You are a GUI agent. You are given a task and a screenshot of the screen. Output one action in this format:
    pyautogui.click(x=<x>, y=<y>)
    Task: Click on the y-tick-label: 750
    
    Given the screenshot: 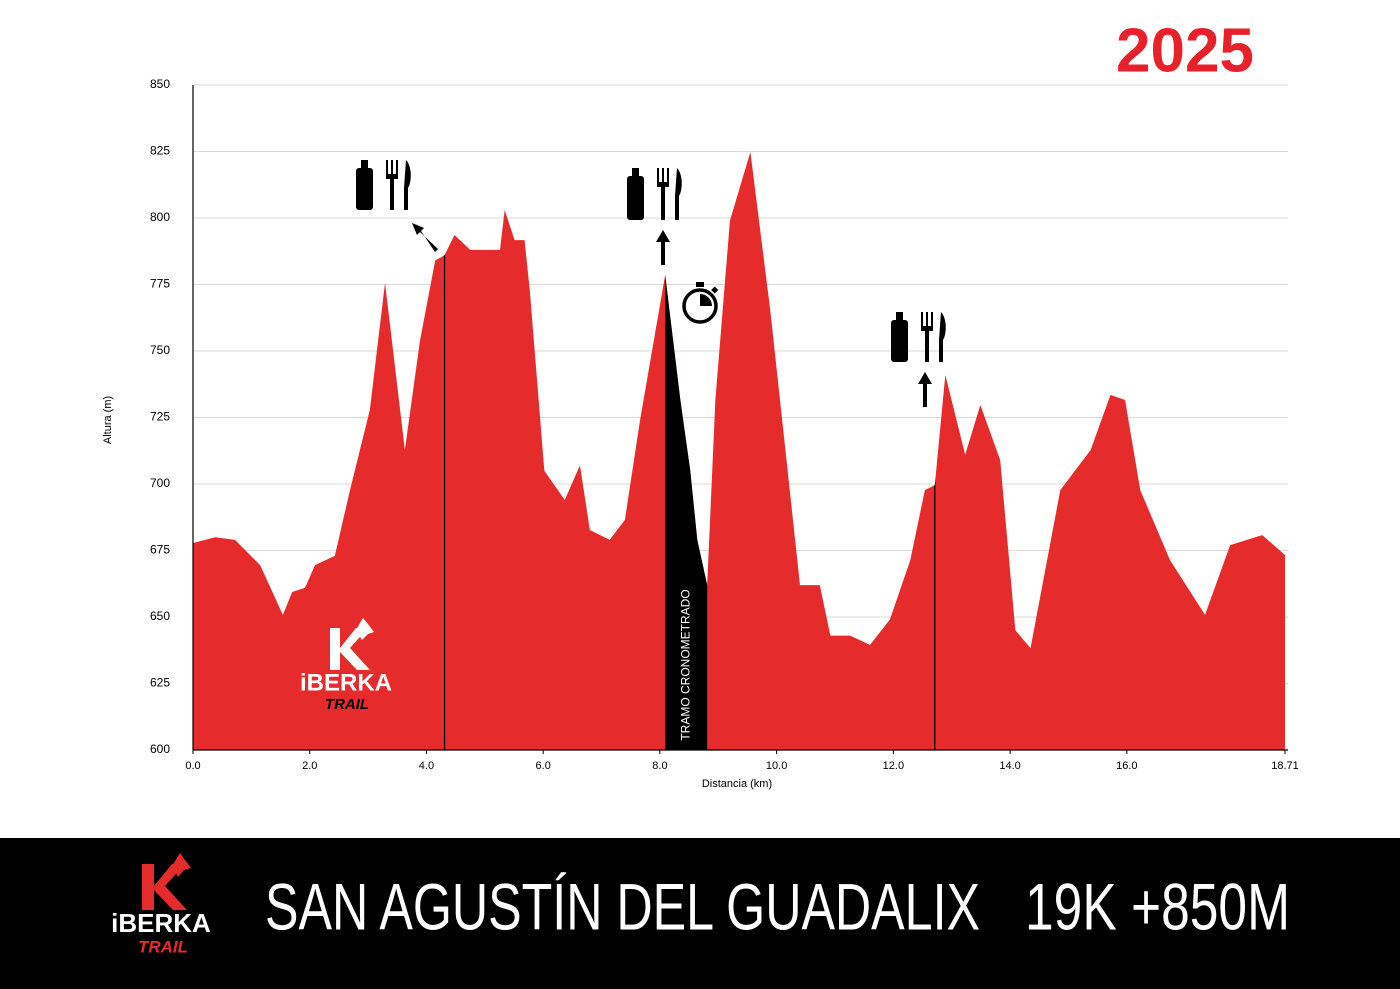 What is the action you would take?
    pyautogui.click(x=160, y=350)
    